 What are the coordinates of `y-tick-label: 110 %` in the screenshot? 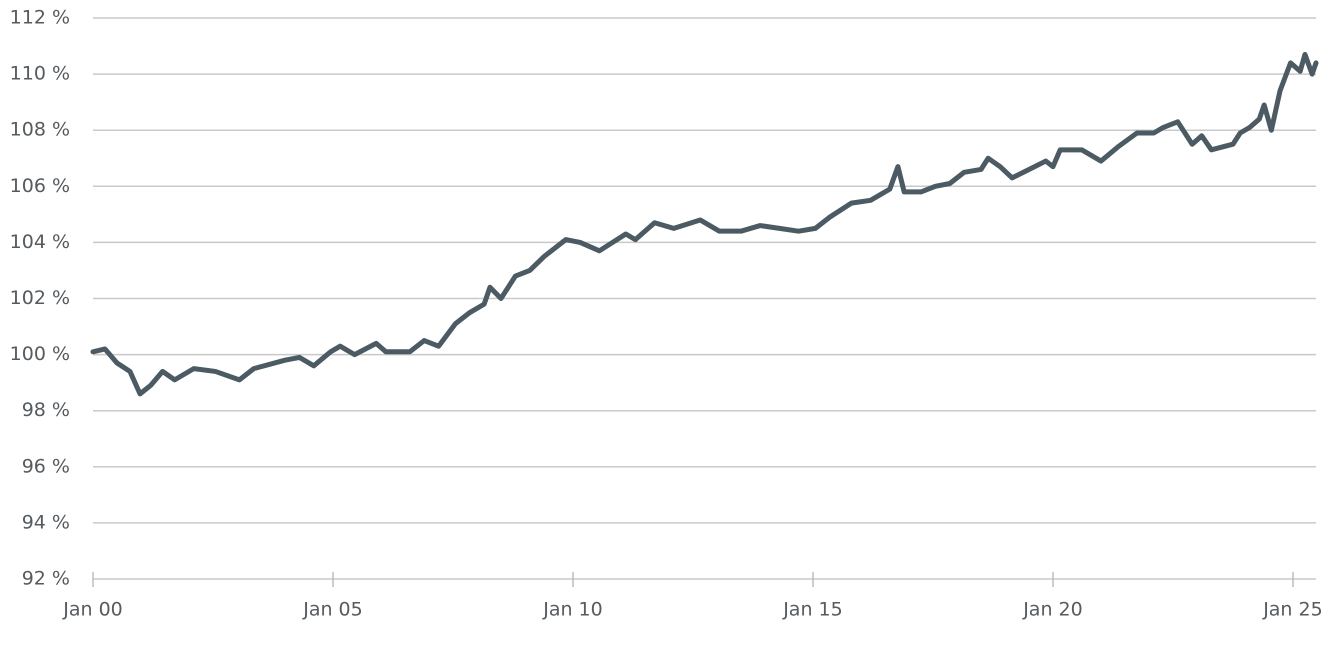 It's located at (40, 74).